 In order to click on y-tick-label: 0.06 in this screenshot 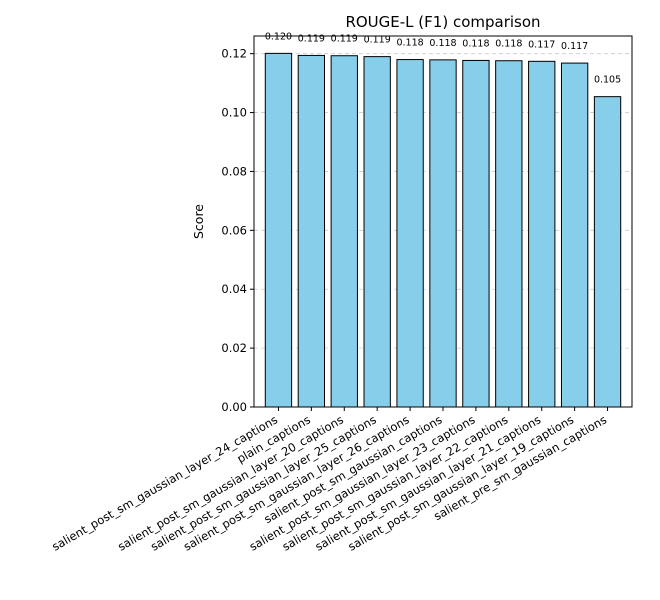, I will do `click(234, 230)`.